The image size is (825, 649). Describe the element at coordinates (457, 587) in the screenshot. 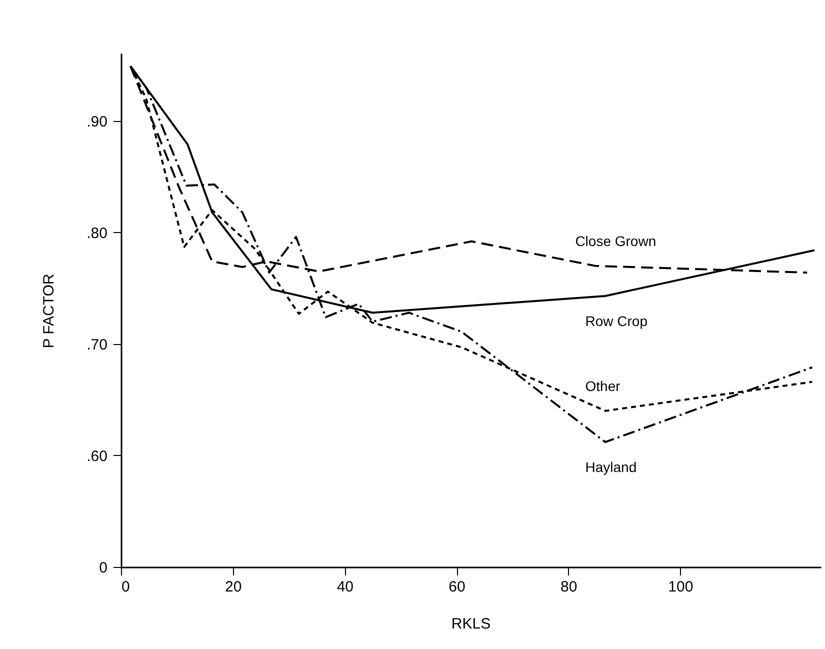

I see `x-tick-label: 60` at that location.